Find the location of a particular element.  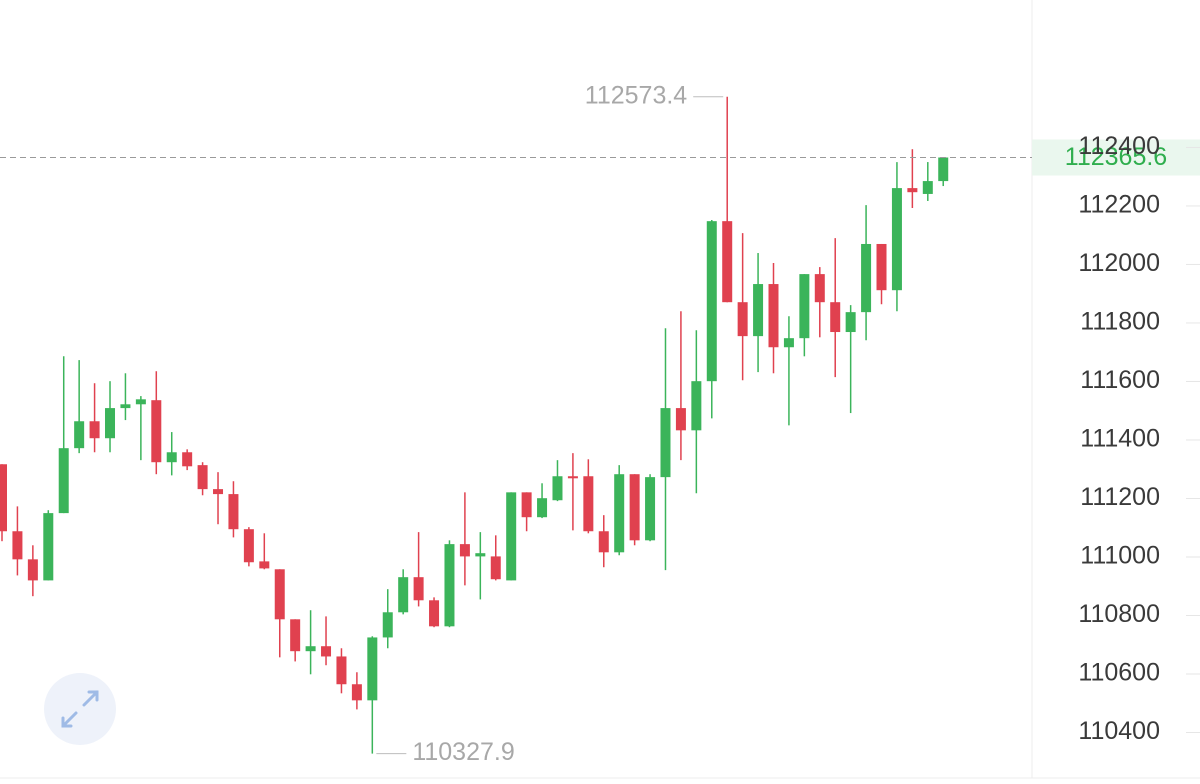

y-tick-label: 112200 is located at coordinates (1119, 205).